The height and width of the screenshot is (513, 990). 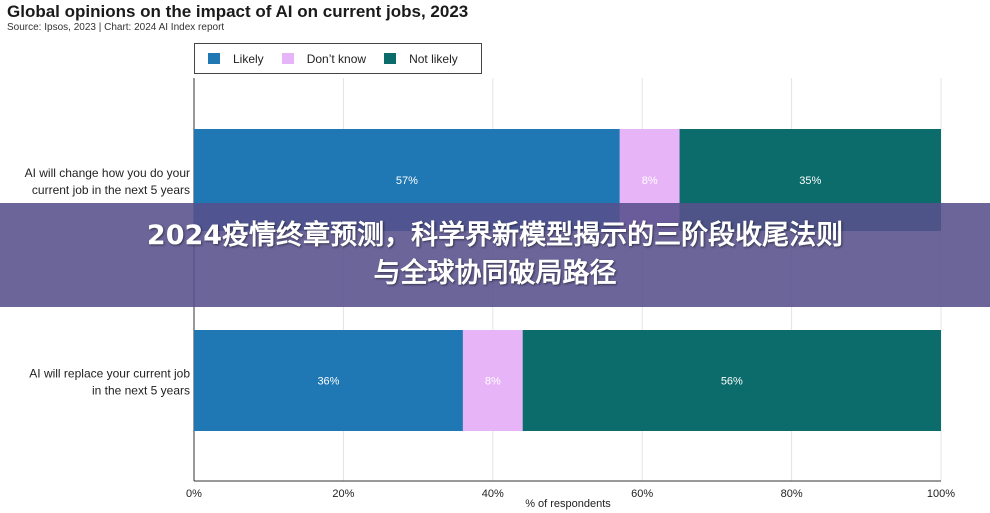 What do you see at coordinates (642, 494) in the screenshot?
I see `x-tick-label: 60%` at bounding box center [642, 494].